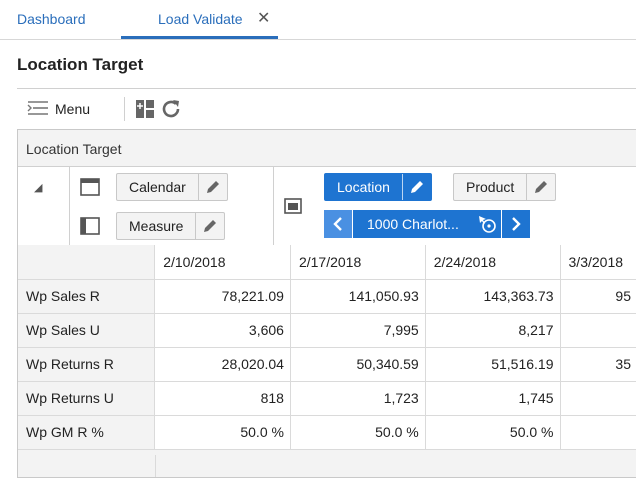 The width and height of the screenshot is (636, 478). I want to click on data-cell: 3,606, so click(222, 330).